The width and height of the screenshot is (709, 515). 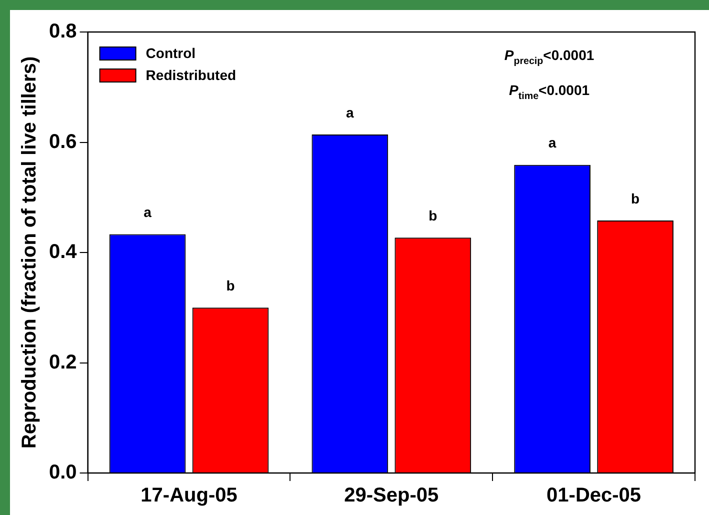 I want to click on y-tick-label: 0.4, so click(x=63, y=252).